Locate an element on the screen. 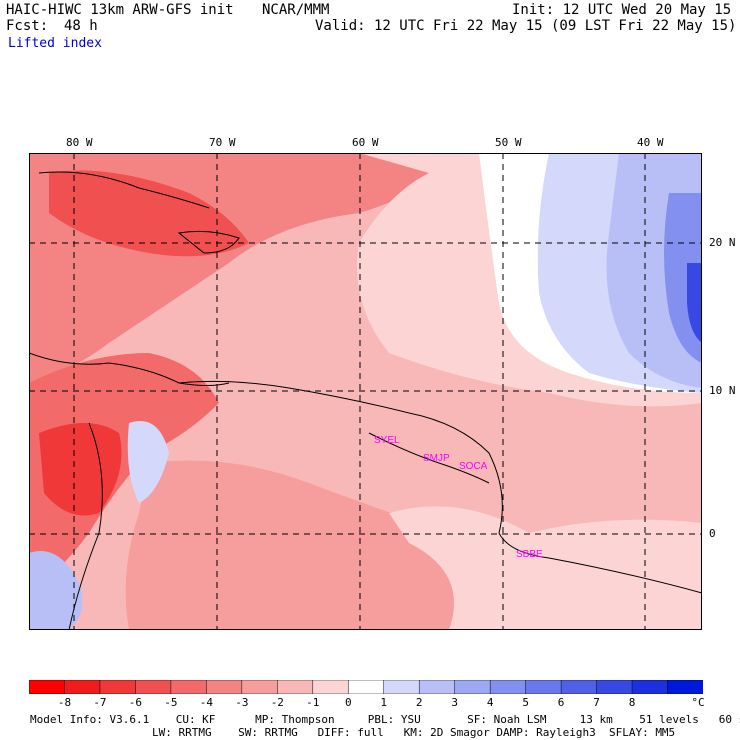 This screenshot has width=740, height=740. forecast-hour: 48 h is located at coordinates (81, 26).